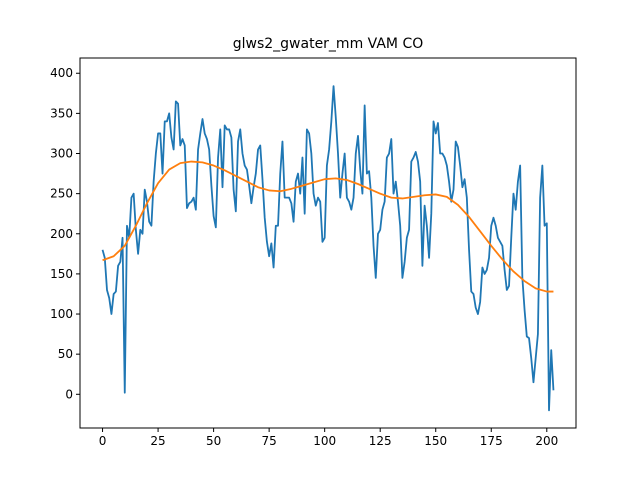 Image resolution: width=640 pixels, height=480 pixels. Describe the element at coordinates (65, 354) in the screenshot. I see `y-tick-label: 50` at that location.